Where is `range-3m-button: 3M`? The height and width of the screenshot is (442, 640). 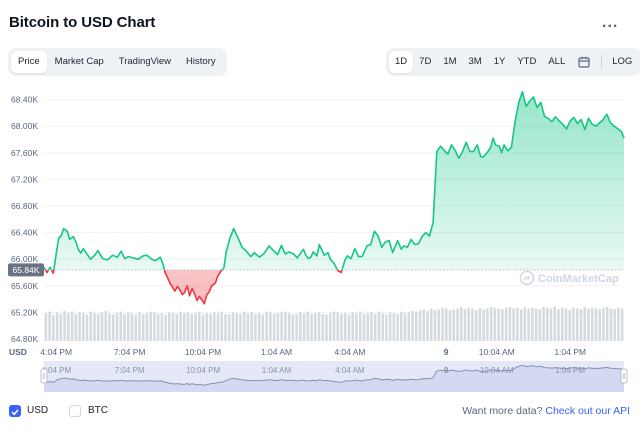 range-3m-button: 3M is located at coordinates (475, 61).